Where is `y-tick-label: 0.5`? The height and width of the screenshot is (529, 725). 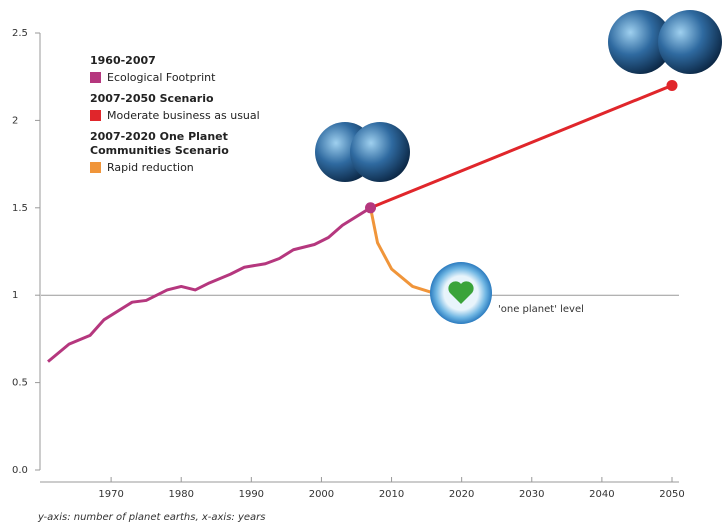 y-tick-label: 0.5 is located at coordinates (20, 383).